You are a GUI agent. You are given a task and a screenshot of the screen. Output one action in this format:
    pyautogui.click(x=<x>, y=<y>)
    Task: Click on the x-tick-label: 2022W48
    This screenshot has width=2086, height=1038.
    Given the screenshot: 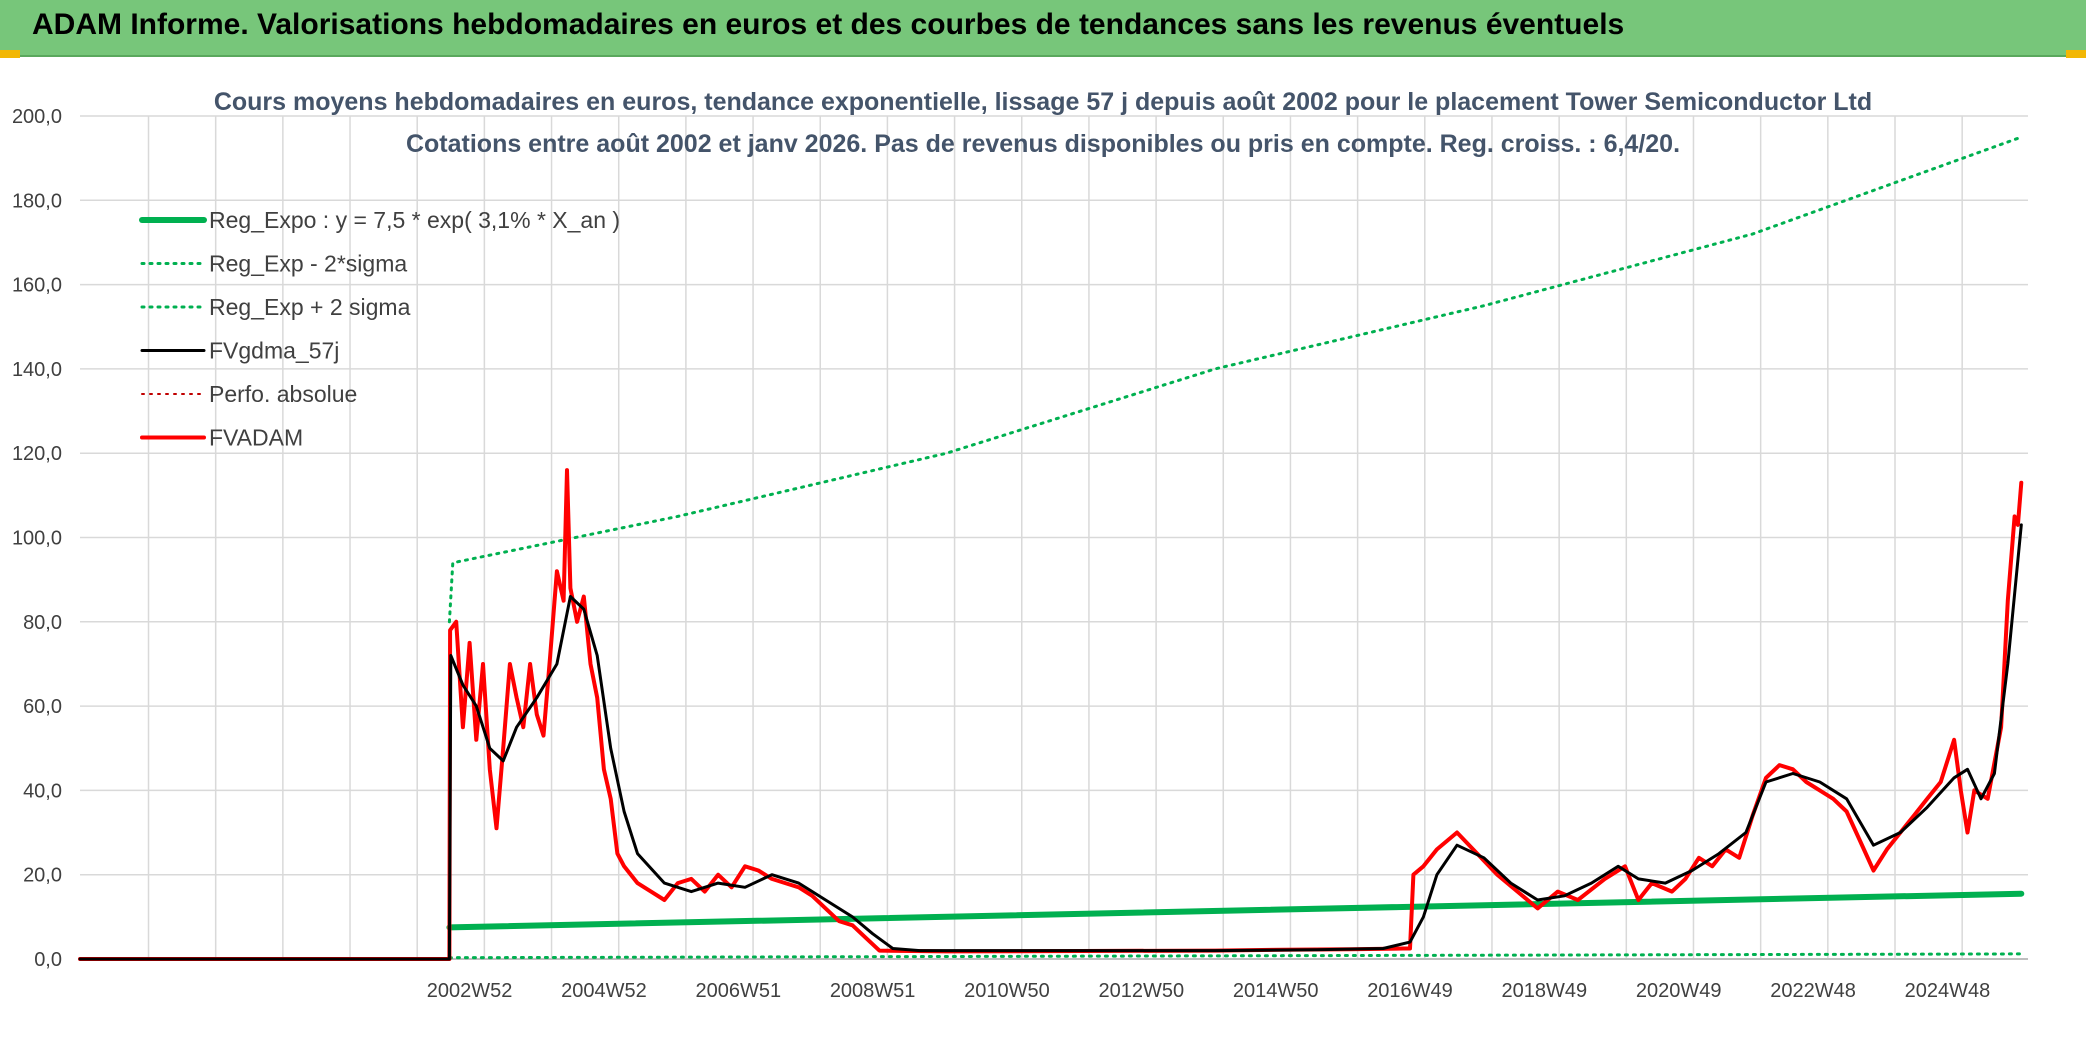 What is the action you would take?
    pyautogui.click(x=1813, y=991)
    